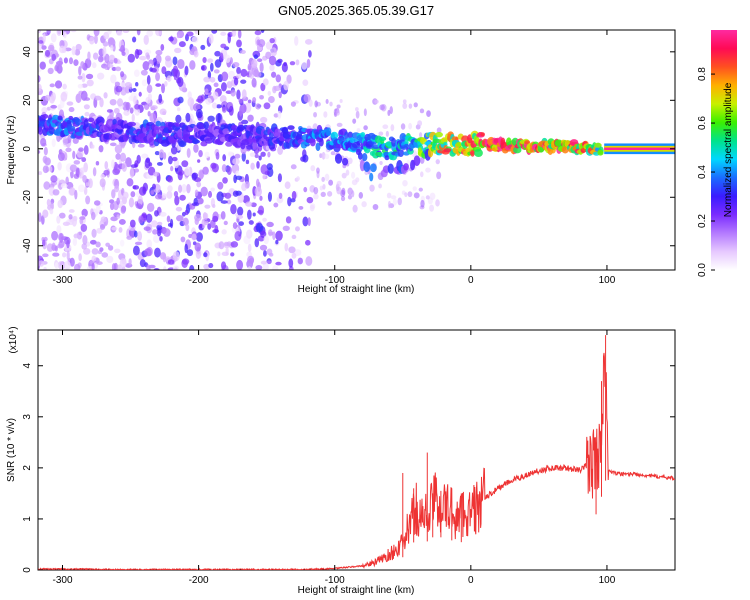  Describe the element at coordinates (702, 74) in the screenshot. I see `colorbar-tick-label-4: 0.8` at that location.